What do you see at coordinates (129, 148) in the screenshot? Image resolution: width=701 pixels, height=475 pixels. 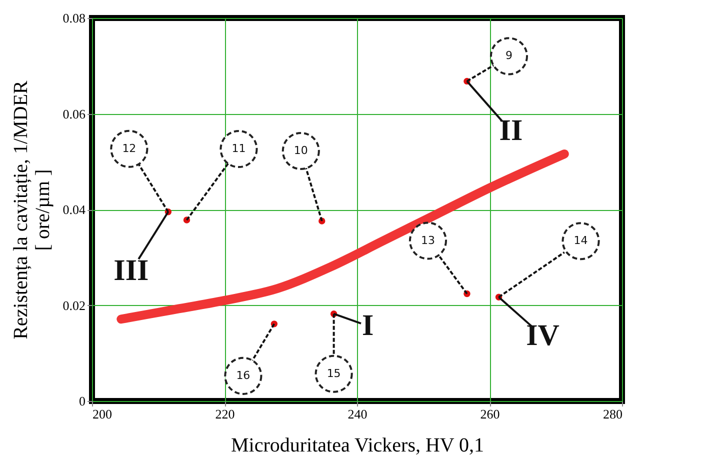 I see `annotation: 12` at bounding box center [129, 148].